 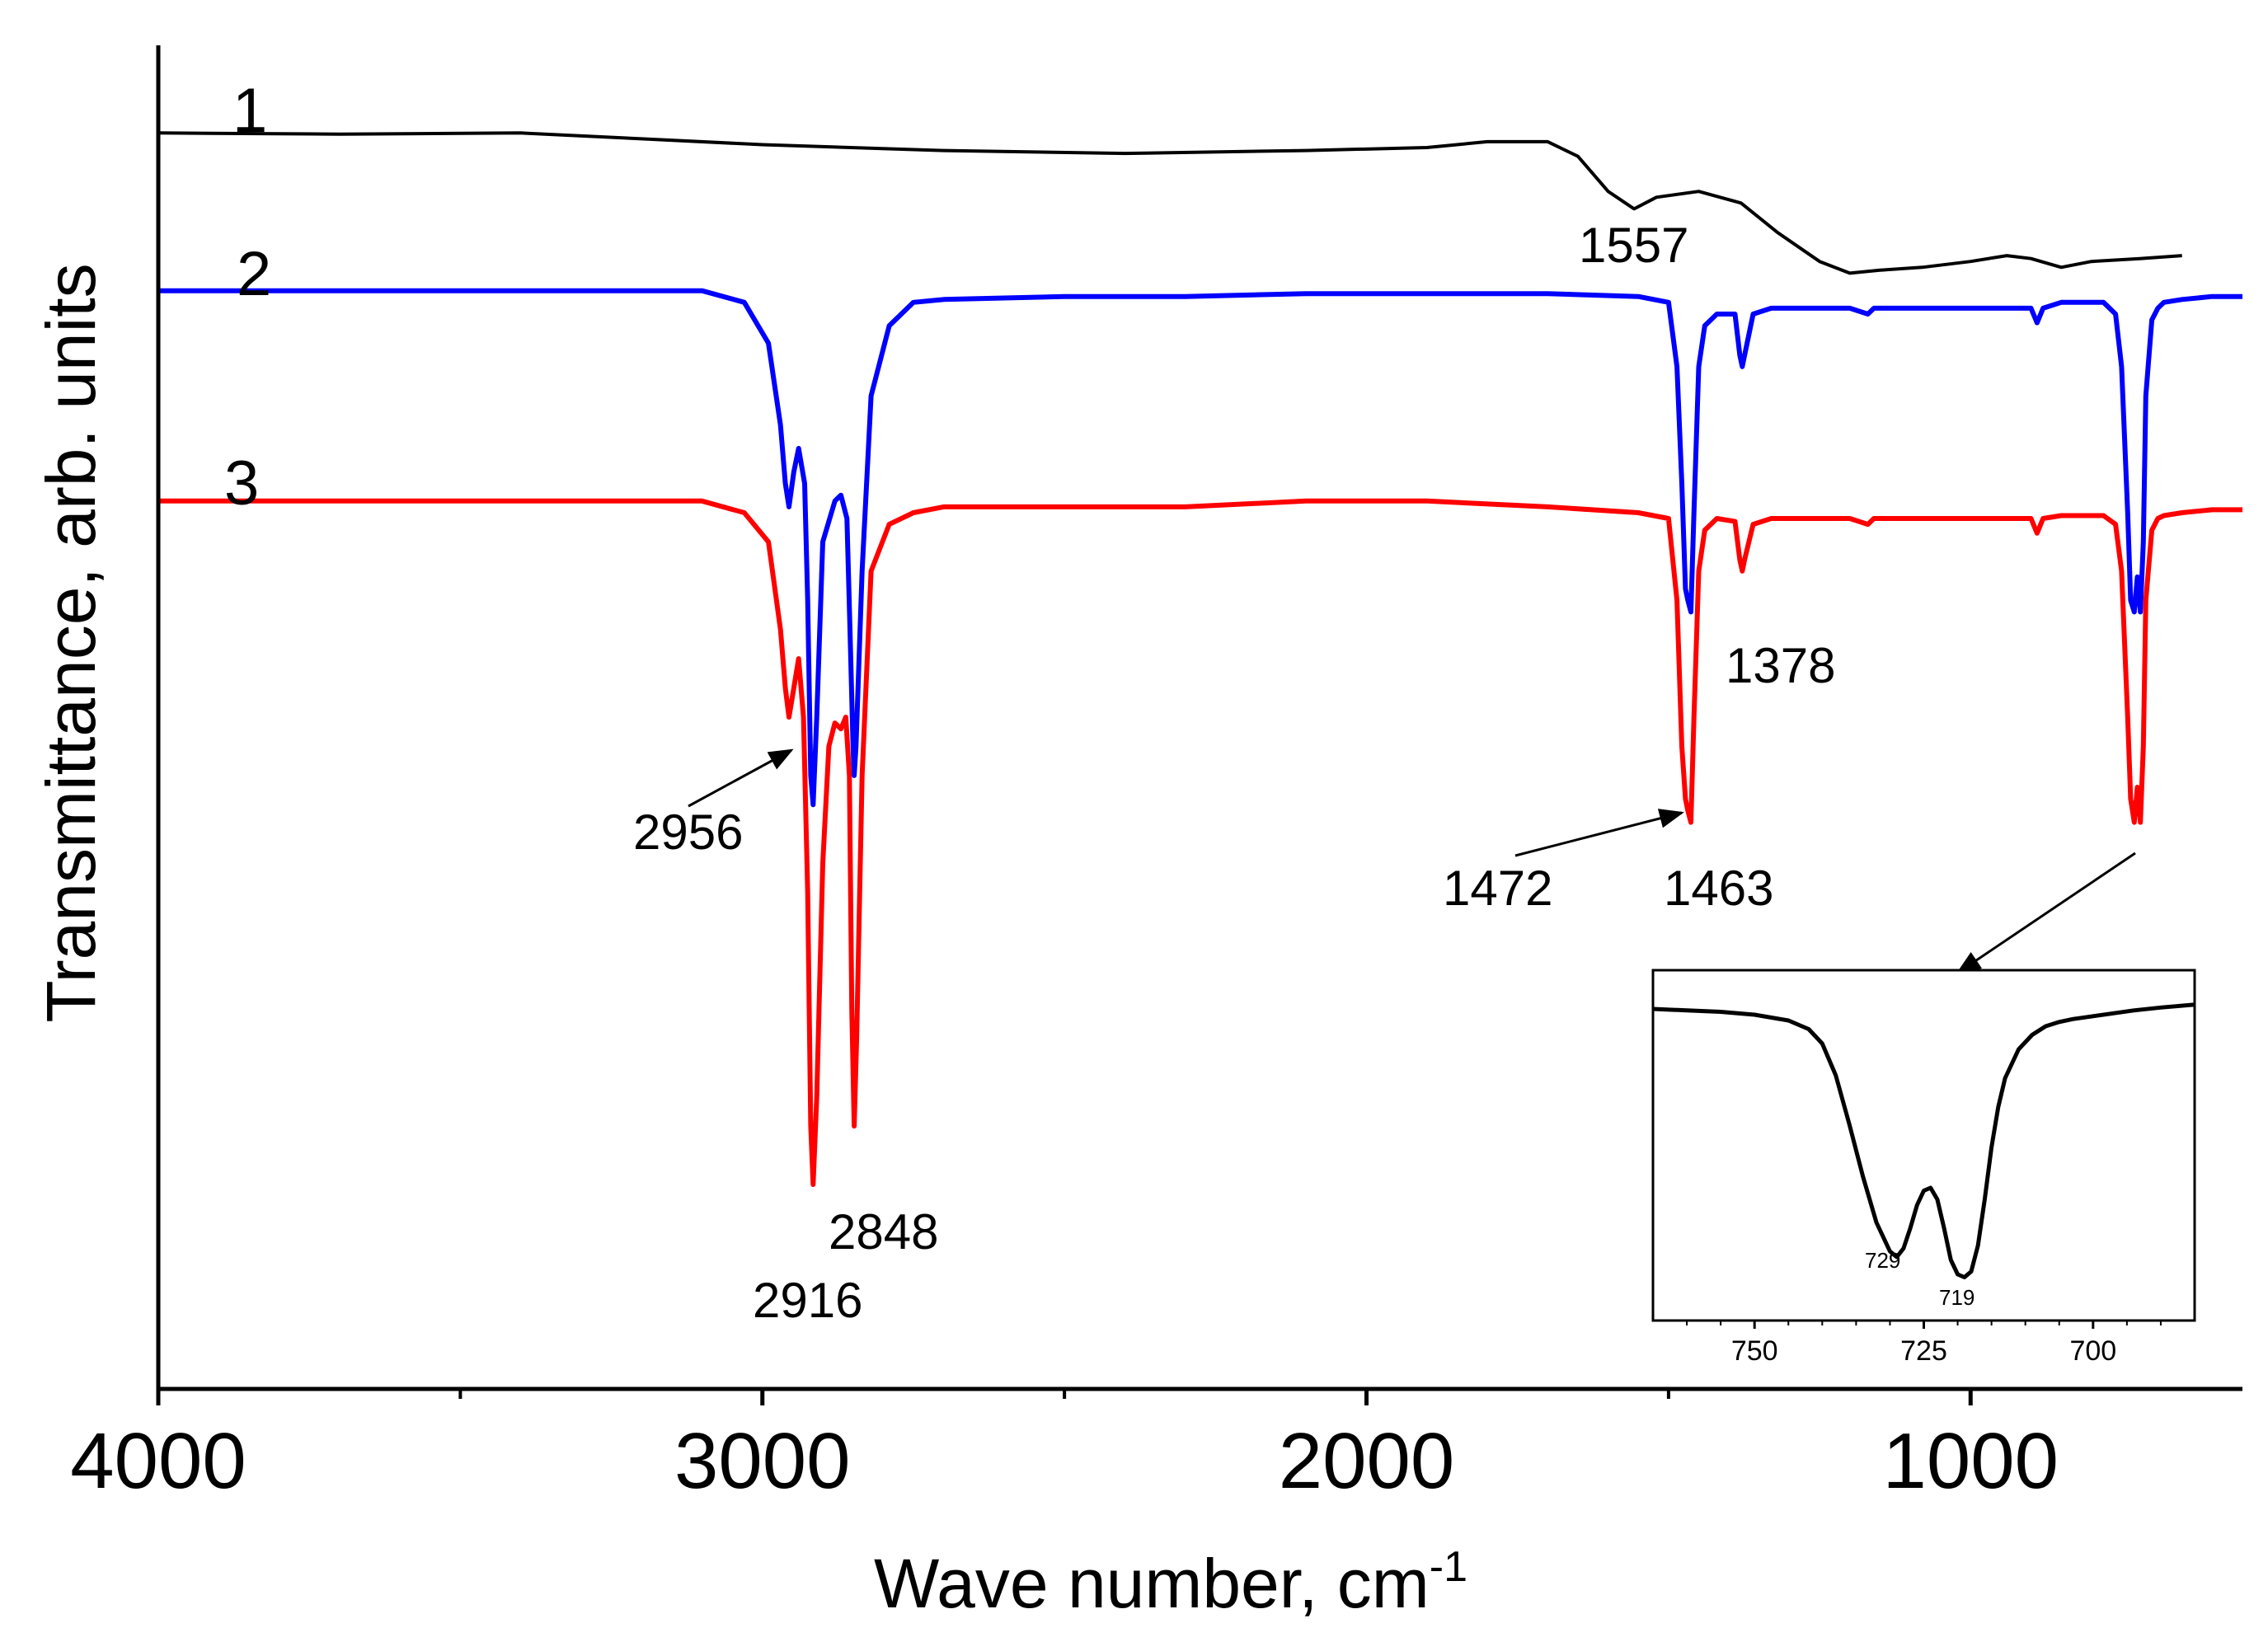 I want to click on inset-x-tick-label-750: 750, so click(x=1755, y=1351).